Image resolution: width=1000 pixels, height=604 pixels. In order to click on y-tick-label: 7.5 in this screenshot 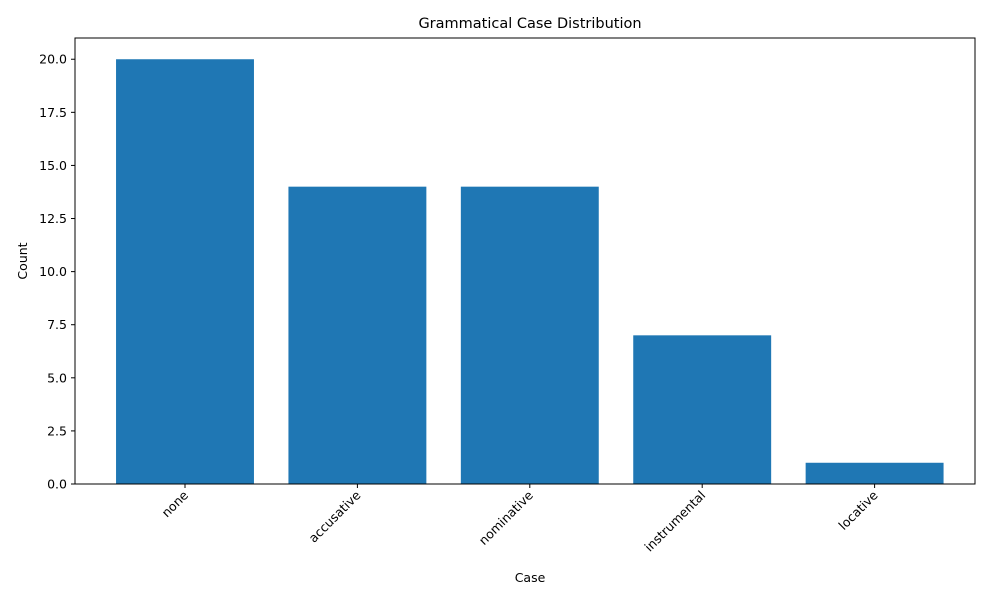, I will do `click(57, 324)`.